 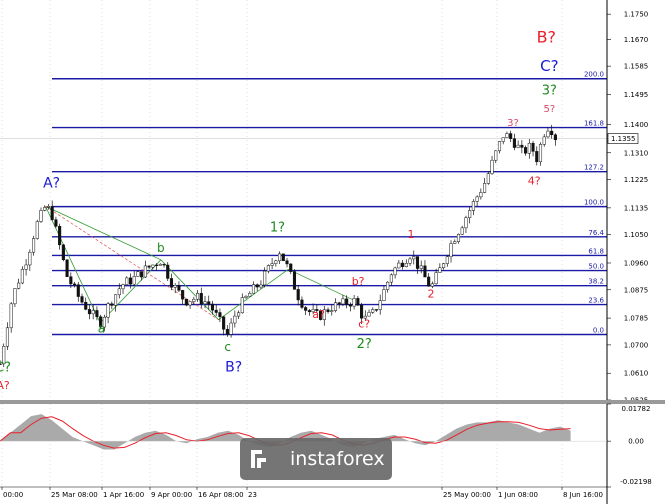 I want to click on fib-level-label: 0.0, so click(x=598, y=330).